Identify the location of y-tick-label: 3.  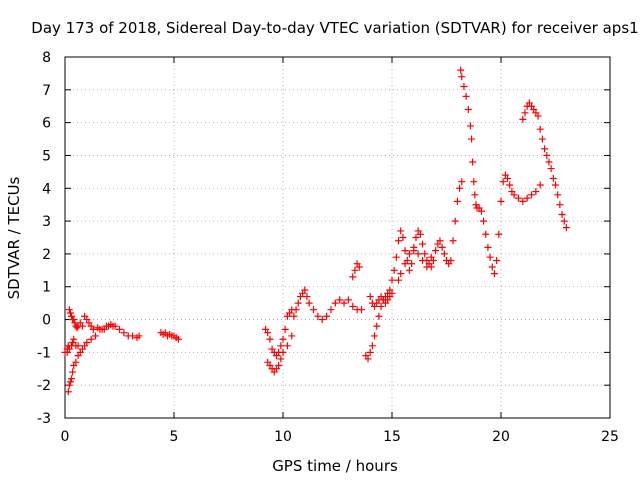
(46, 222).